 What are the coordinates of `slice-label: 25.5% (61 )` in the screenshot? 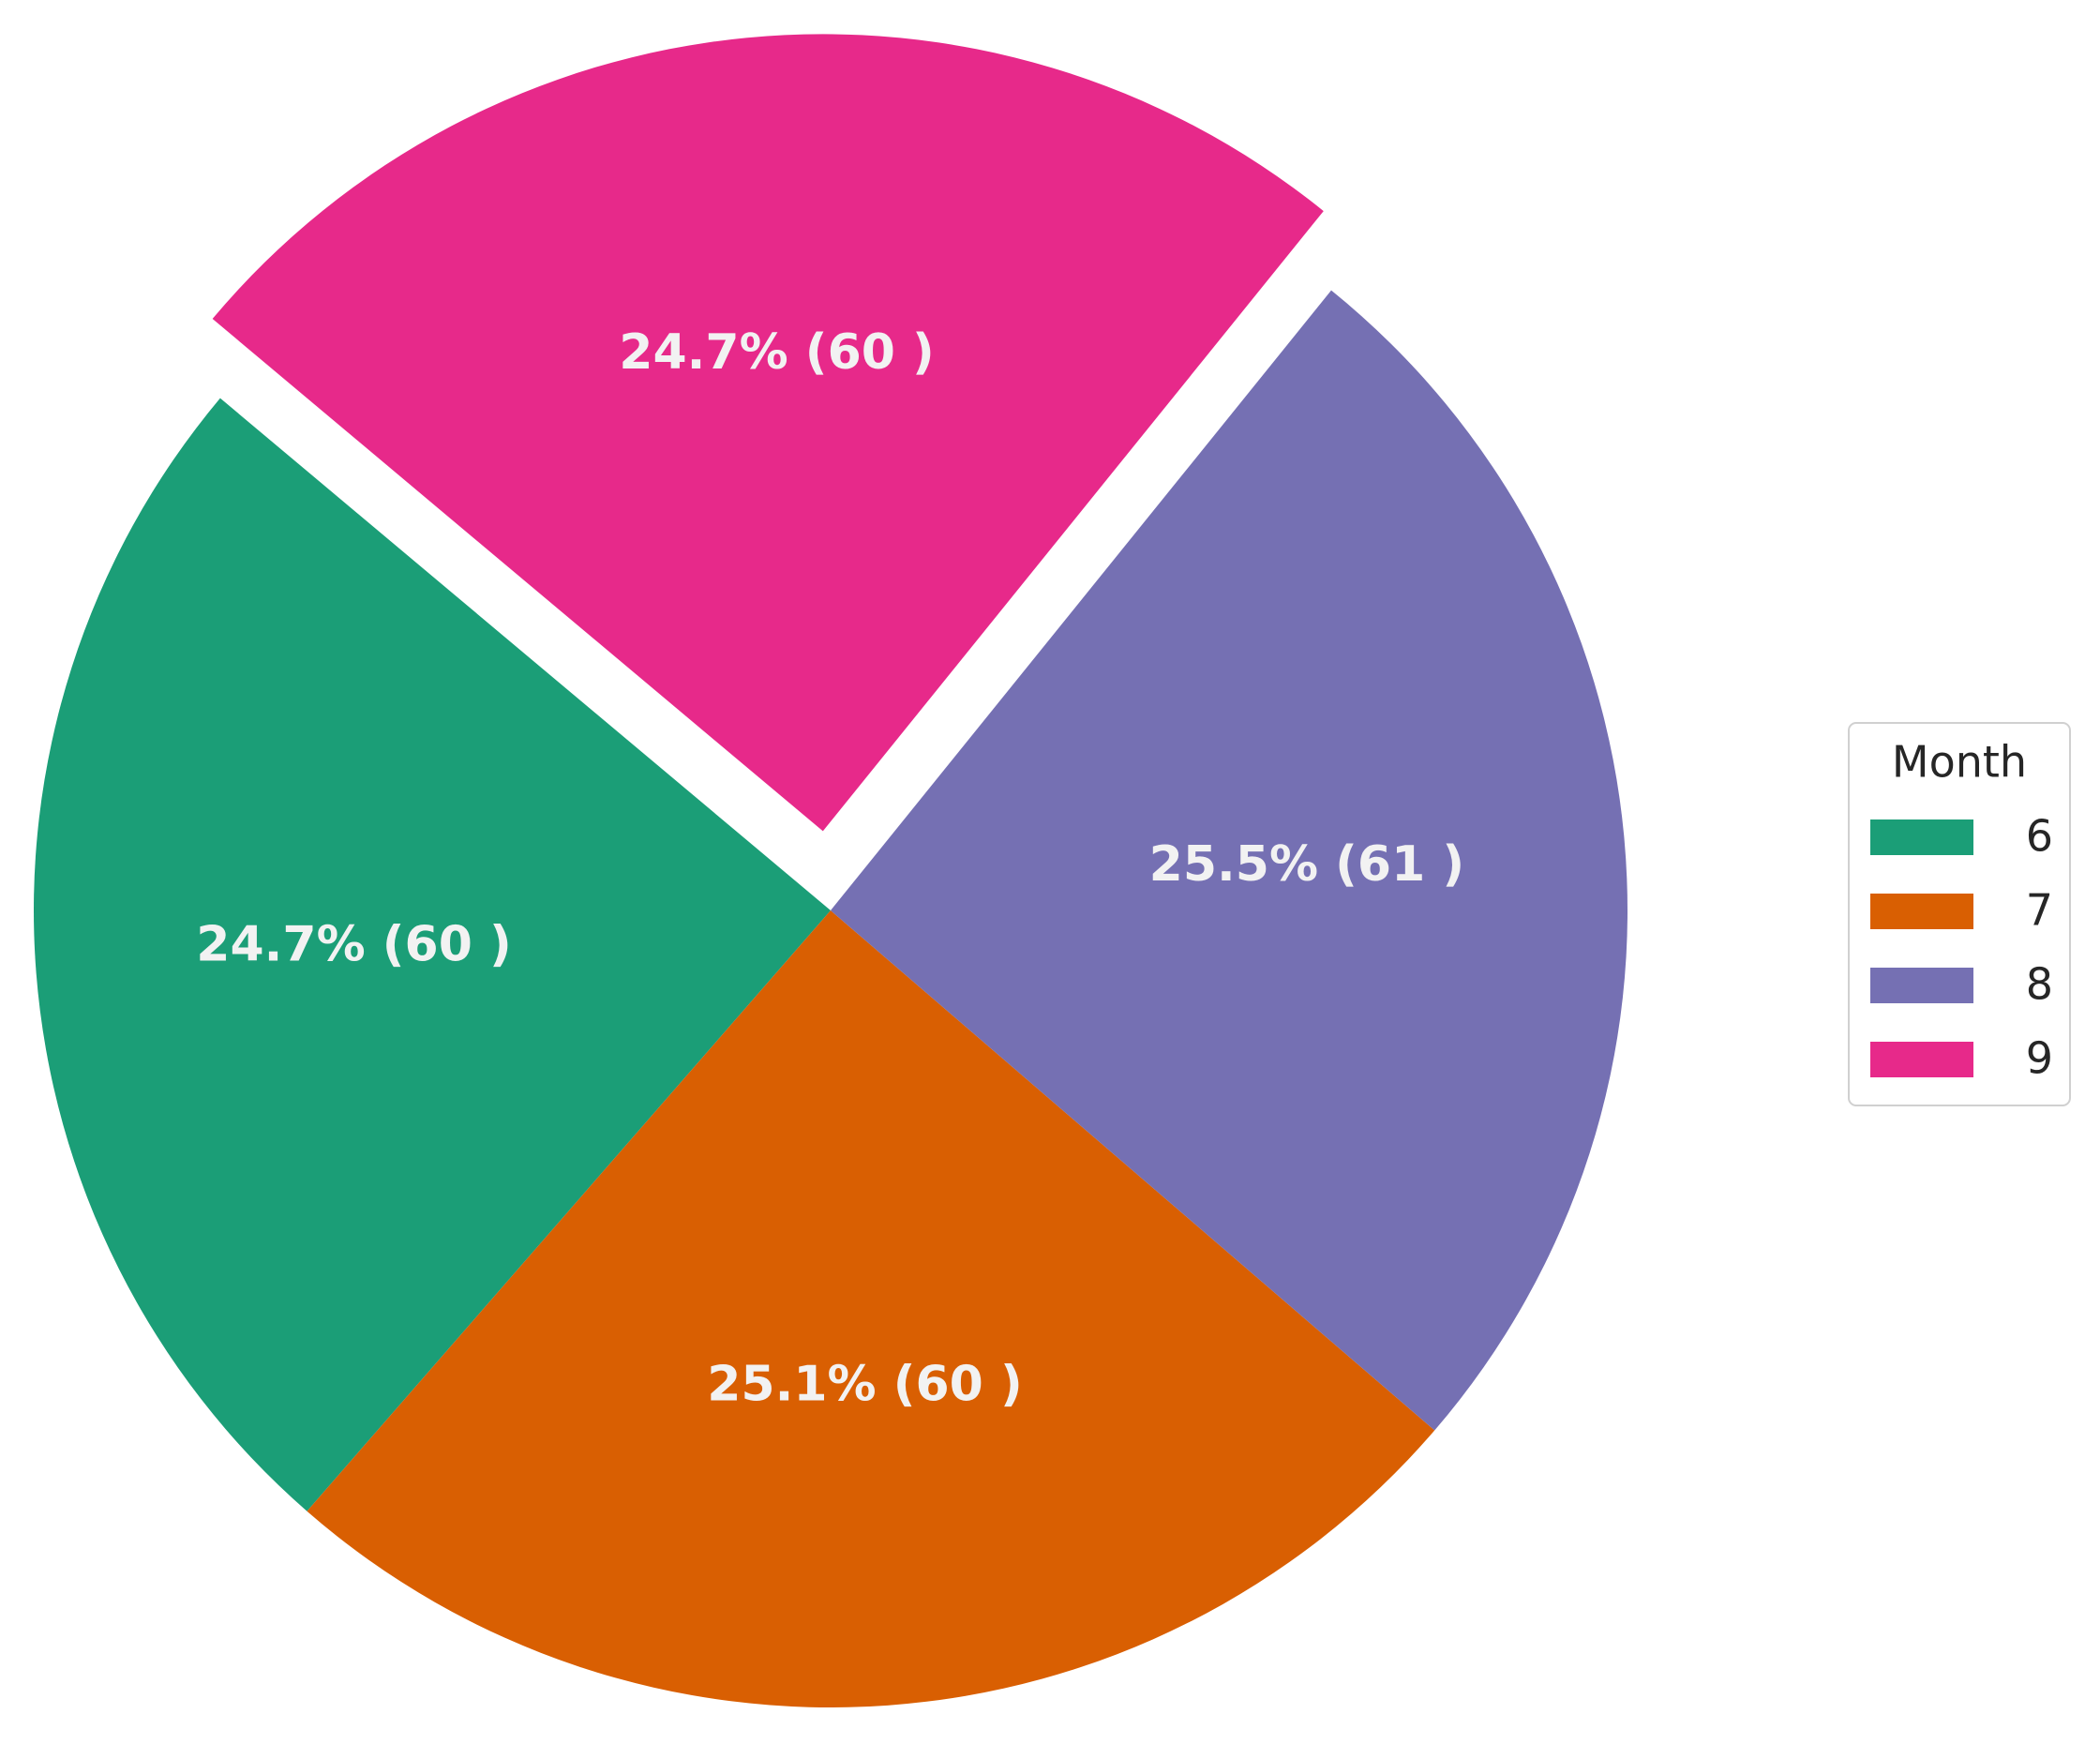 It's located at (1307, 864).